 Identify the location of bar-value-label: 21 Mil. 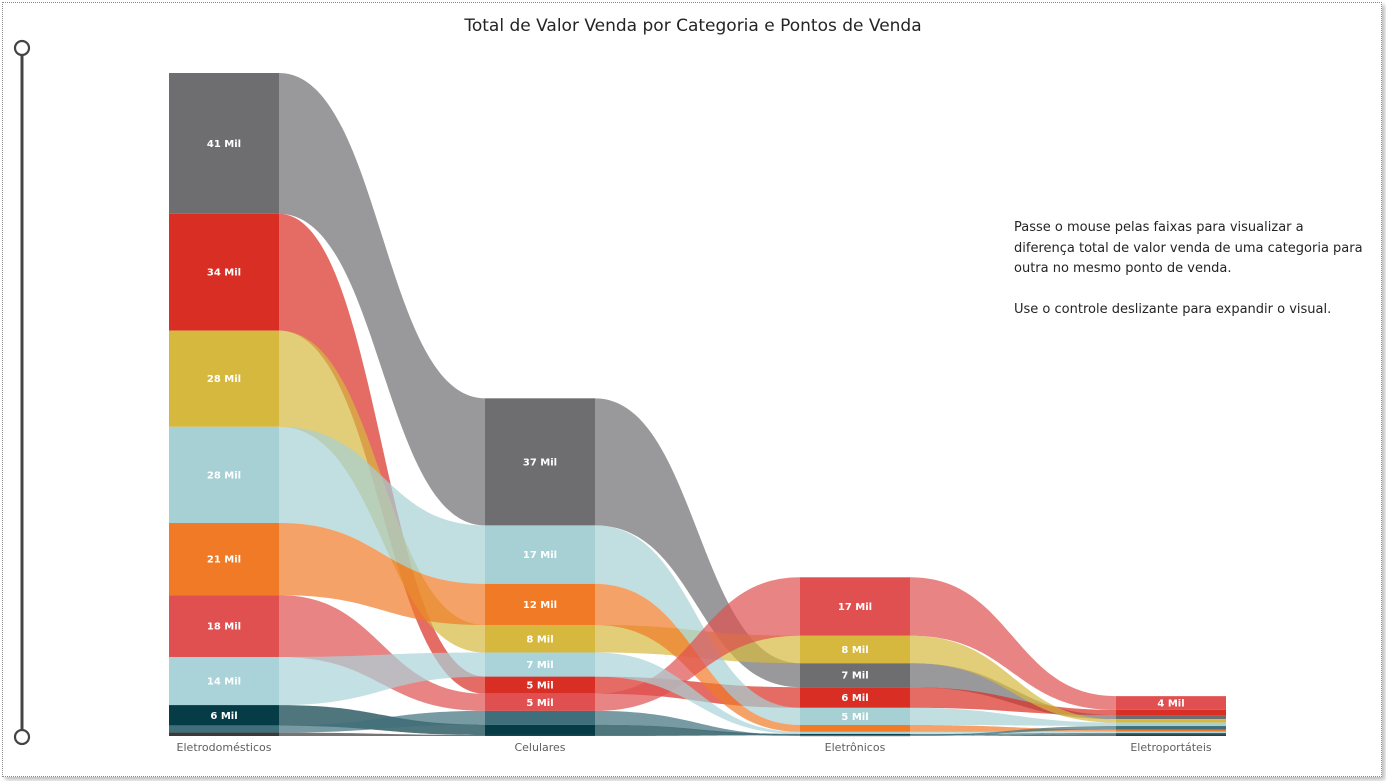
(224, 560).